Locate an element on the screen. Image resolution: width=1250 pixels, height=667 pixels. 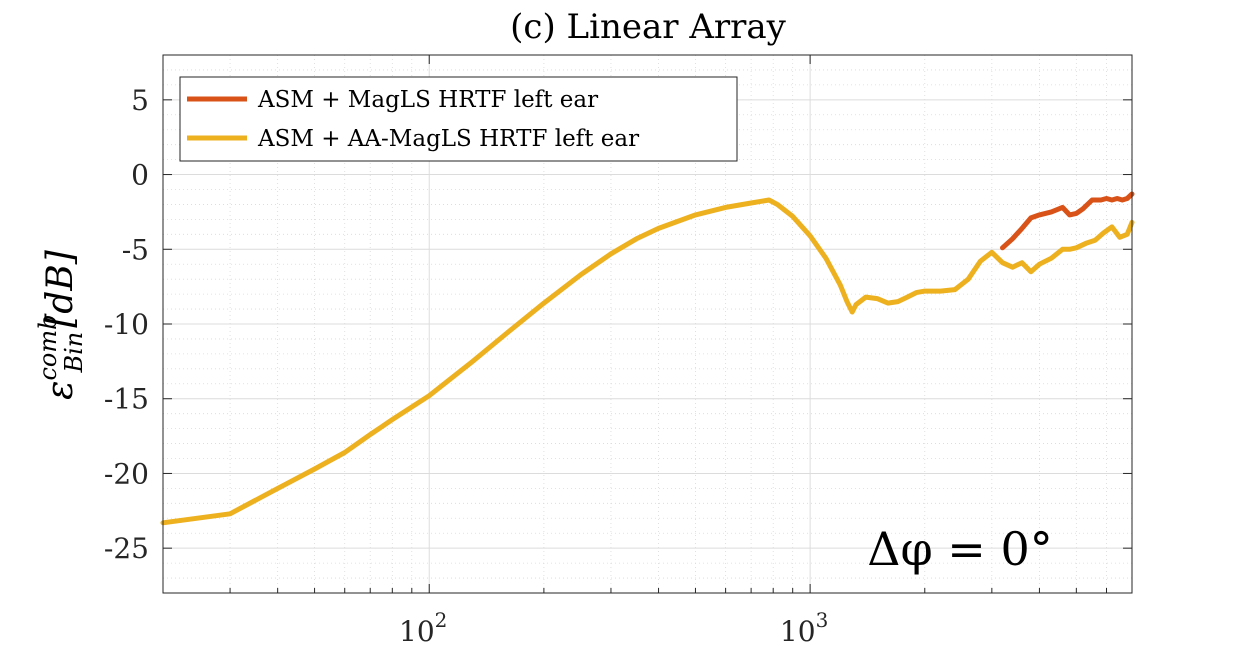
ylabel-sup: comb is located at coordinates (48, 348).